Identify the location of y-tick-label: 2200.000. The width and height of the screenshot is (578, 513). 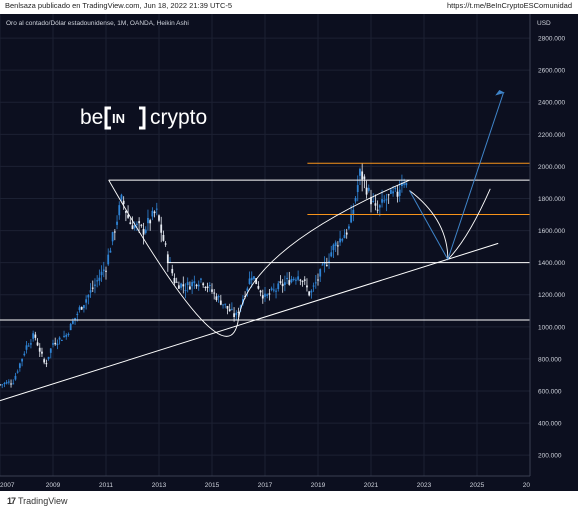
(551, 135).